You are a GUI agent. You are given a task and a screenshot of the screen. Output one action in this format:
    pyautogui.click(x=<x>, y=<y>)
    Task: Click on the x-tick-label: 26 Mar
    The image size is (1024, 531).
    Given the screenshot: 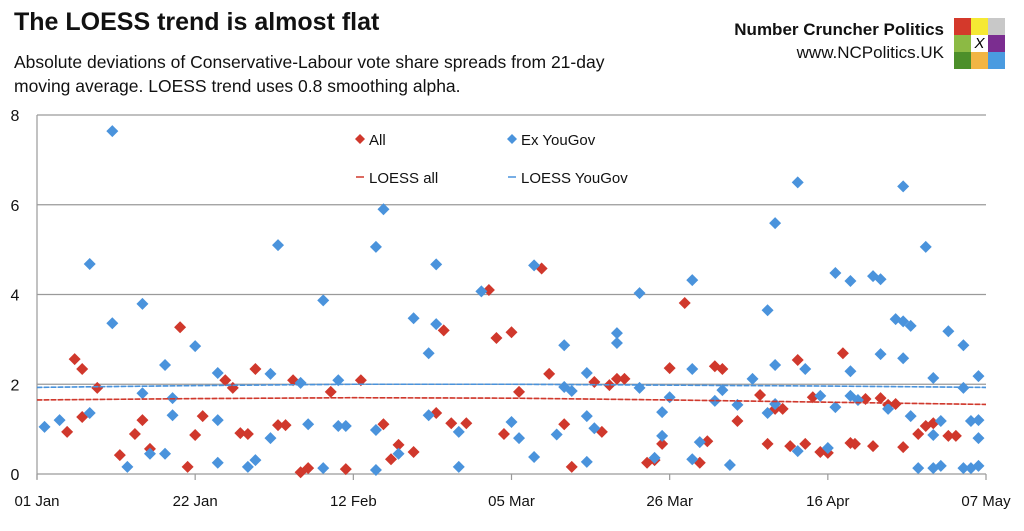 What is the action you would take?
    pyautogui.click(x=669, y=501)
    